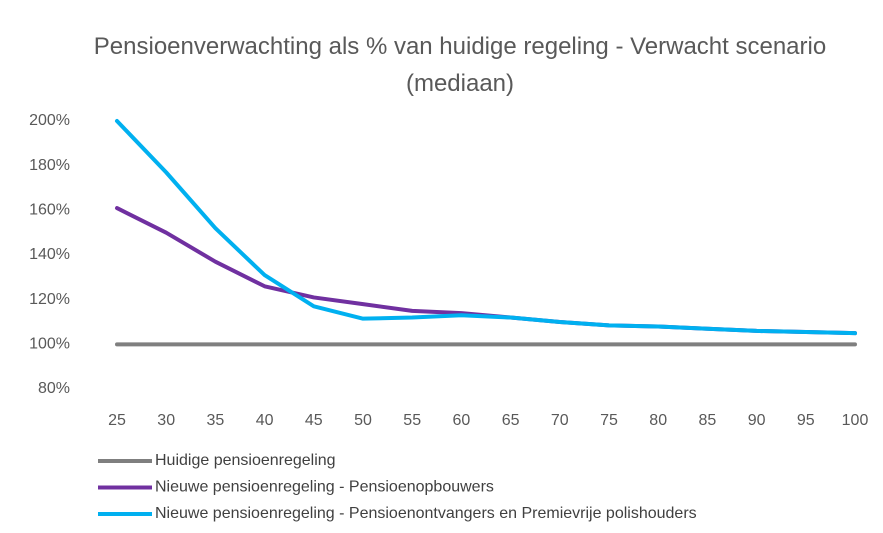  I want to click on y-tick-label: 100%, so click(49, 344).